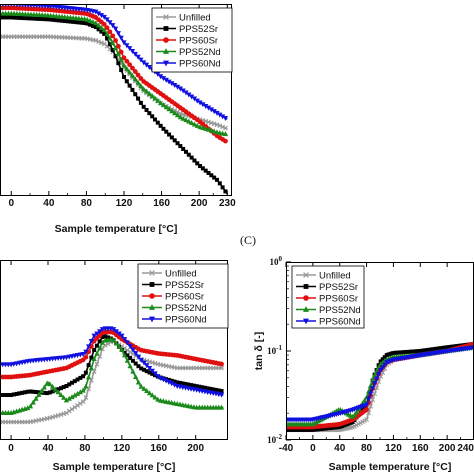 This screenshot has width=474, height=474. What do you see at coordinates (340, 322) in the screenshot?
I see `legend-label: PPS60Nd` at bounding box center [340, 322].